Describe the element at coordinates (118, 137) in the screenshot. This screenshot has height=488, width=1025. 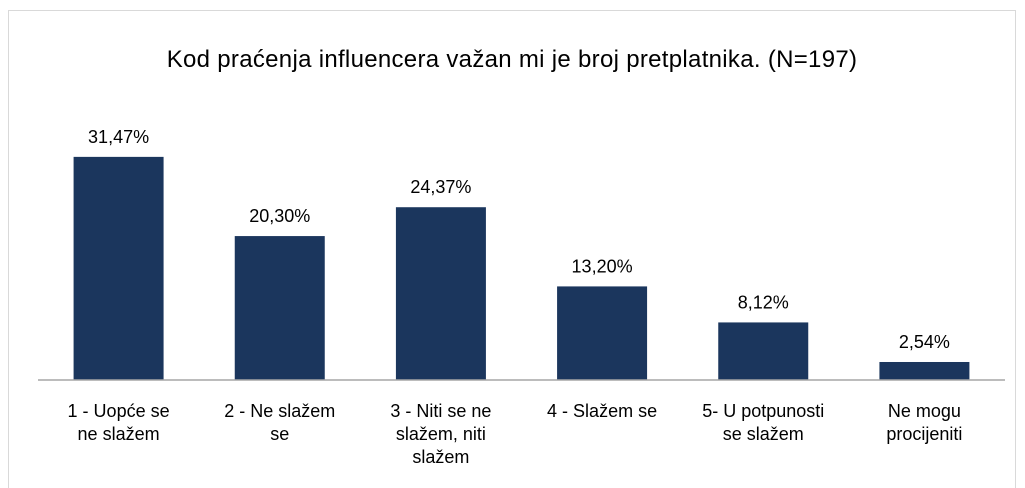
I see `data-label: 31,47%` at that location.